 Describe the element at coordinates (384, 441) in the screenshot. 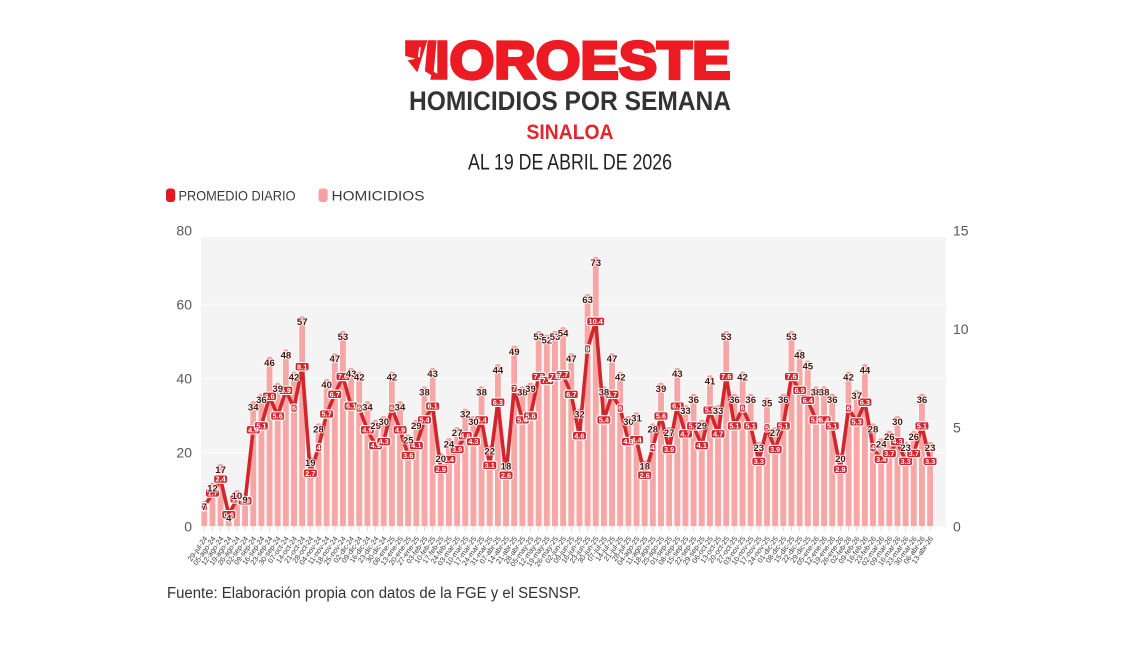

I see `svg-text: 4.3` at that location.